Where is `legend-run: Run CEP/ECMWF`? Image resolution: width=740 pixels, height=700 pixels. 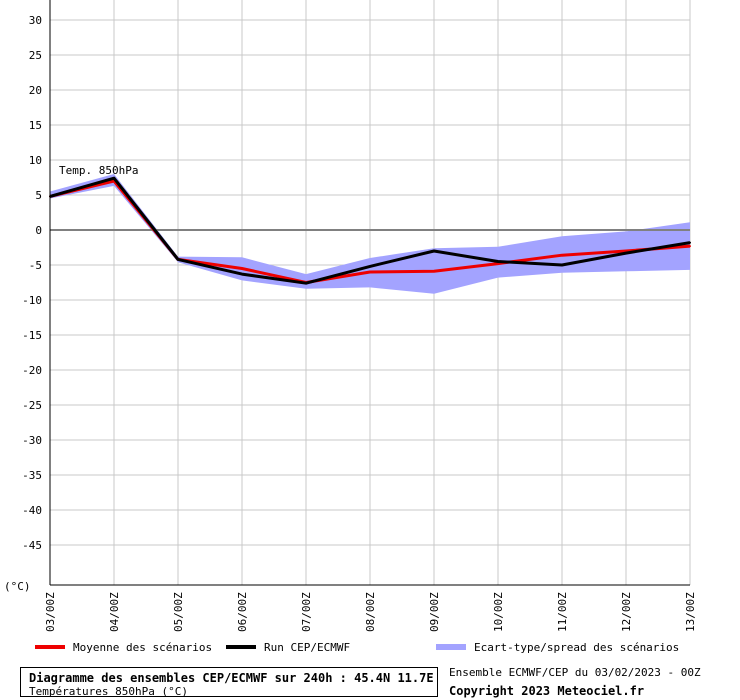 legend-run: Run CEP/ECMWF is located at coordinates (288, 647).